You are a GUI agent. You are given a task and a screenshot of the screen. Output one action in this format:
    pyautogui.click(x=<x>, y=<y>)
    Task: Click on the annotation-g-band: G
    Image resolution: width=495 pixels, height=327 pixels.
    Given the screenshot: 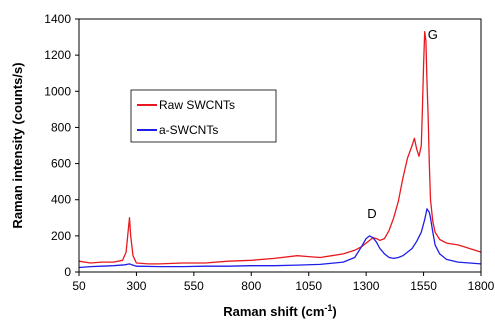 What is the action you would take?
    pyautogui.click(x=433, y=34)
    